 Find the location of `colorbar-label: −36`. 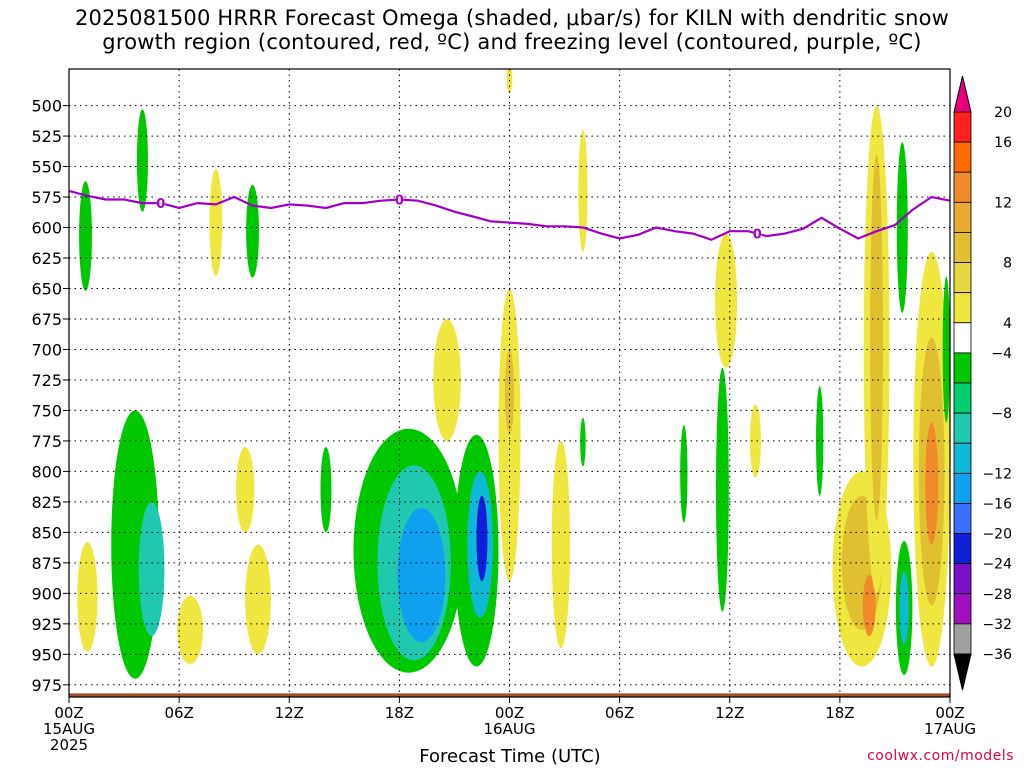

colorbar-label: −36 is located at coordinates (997, 655).